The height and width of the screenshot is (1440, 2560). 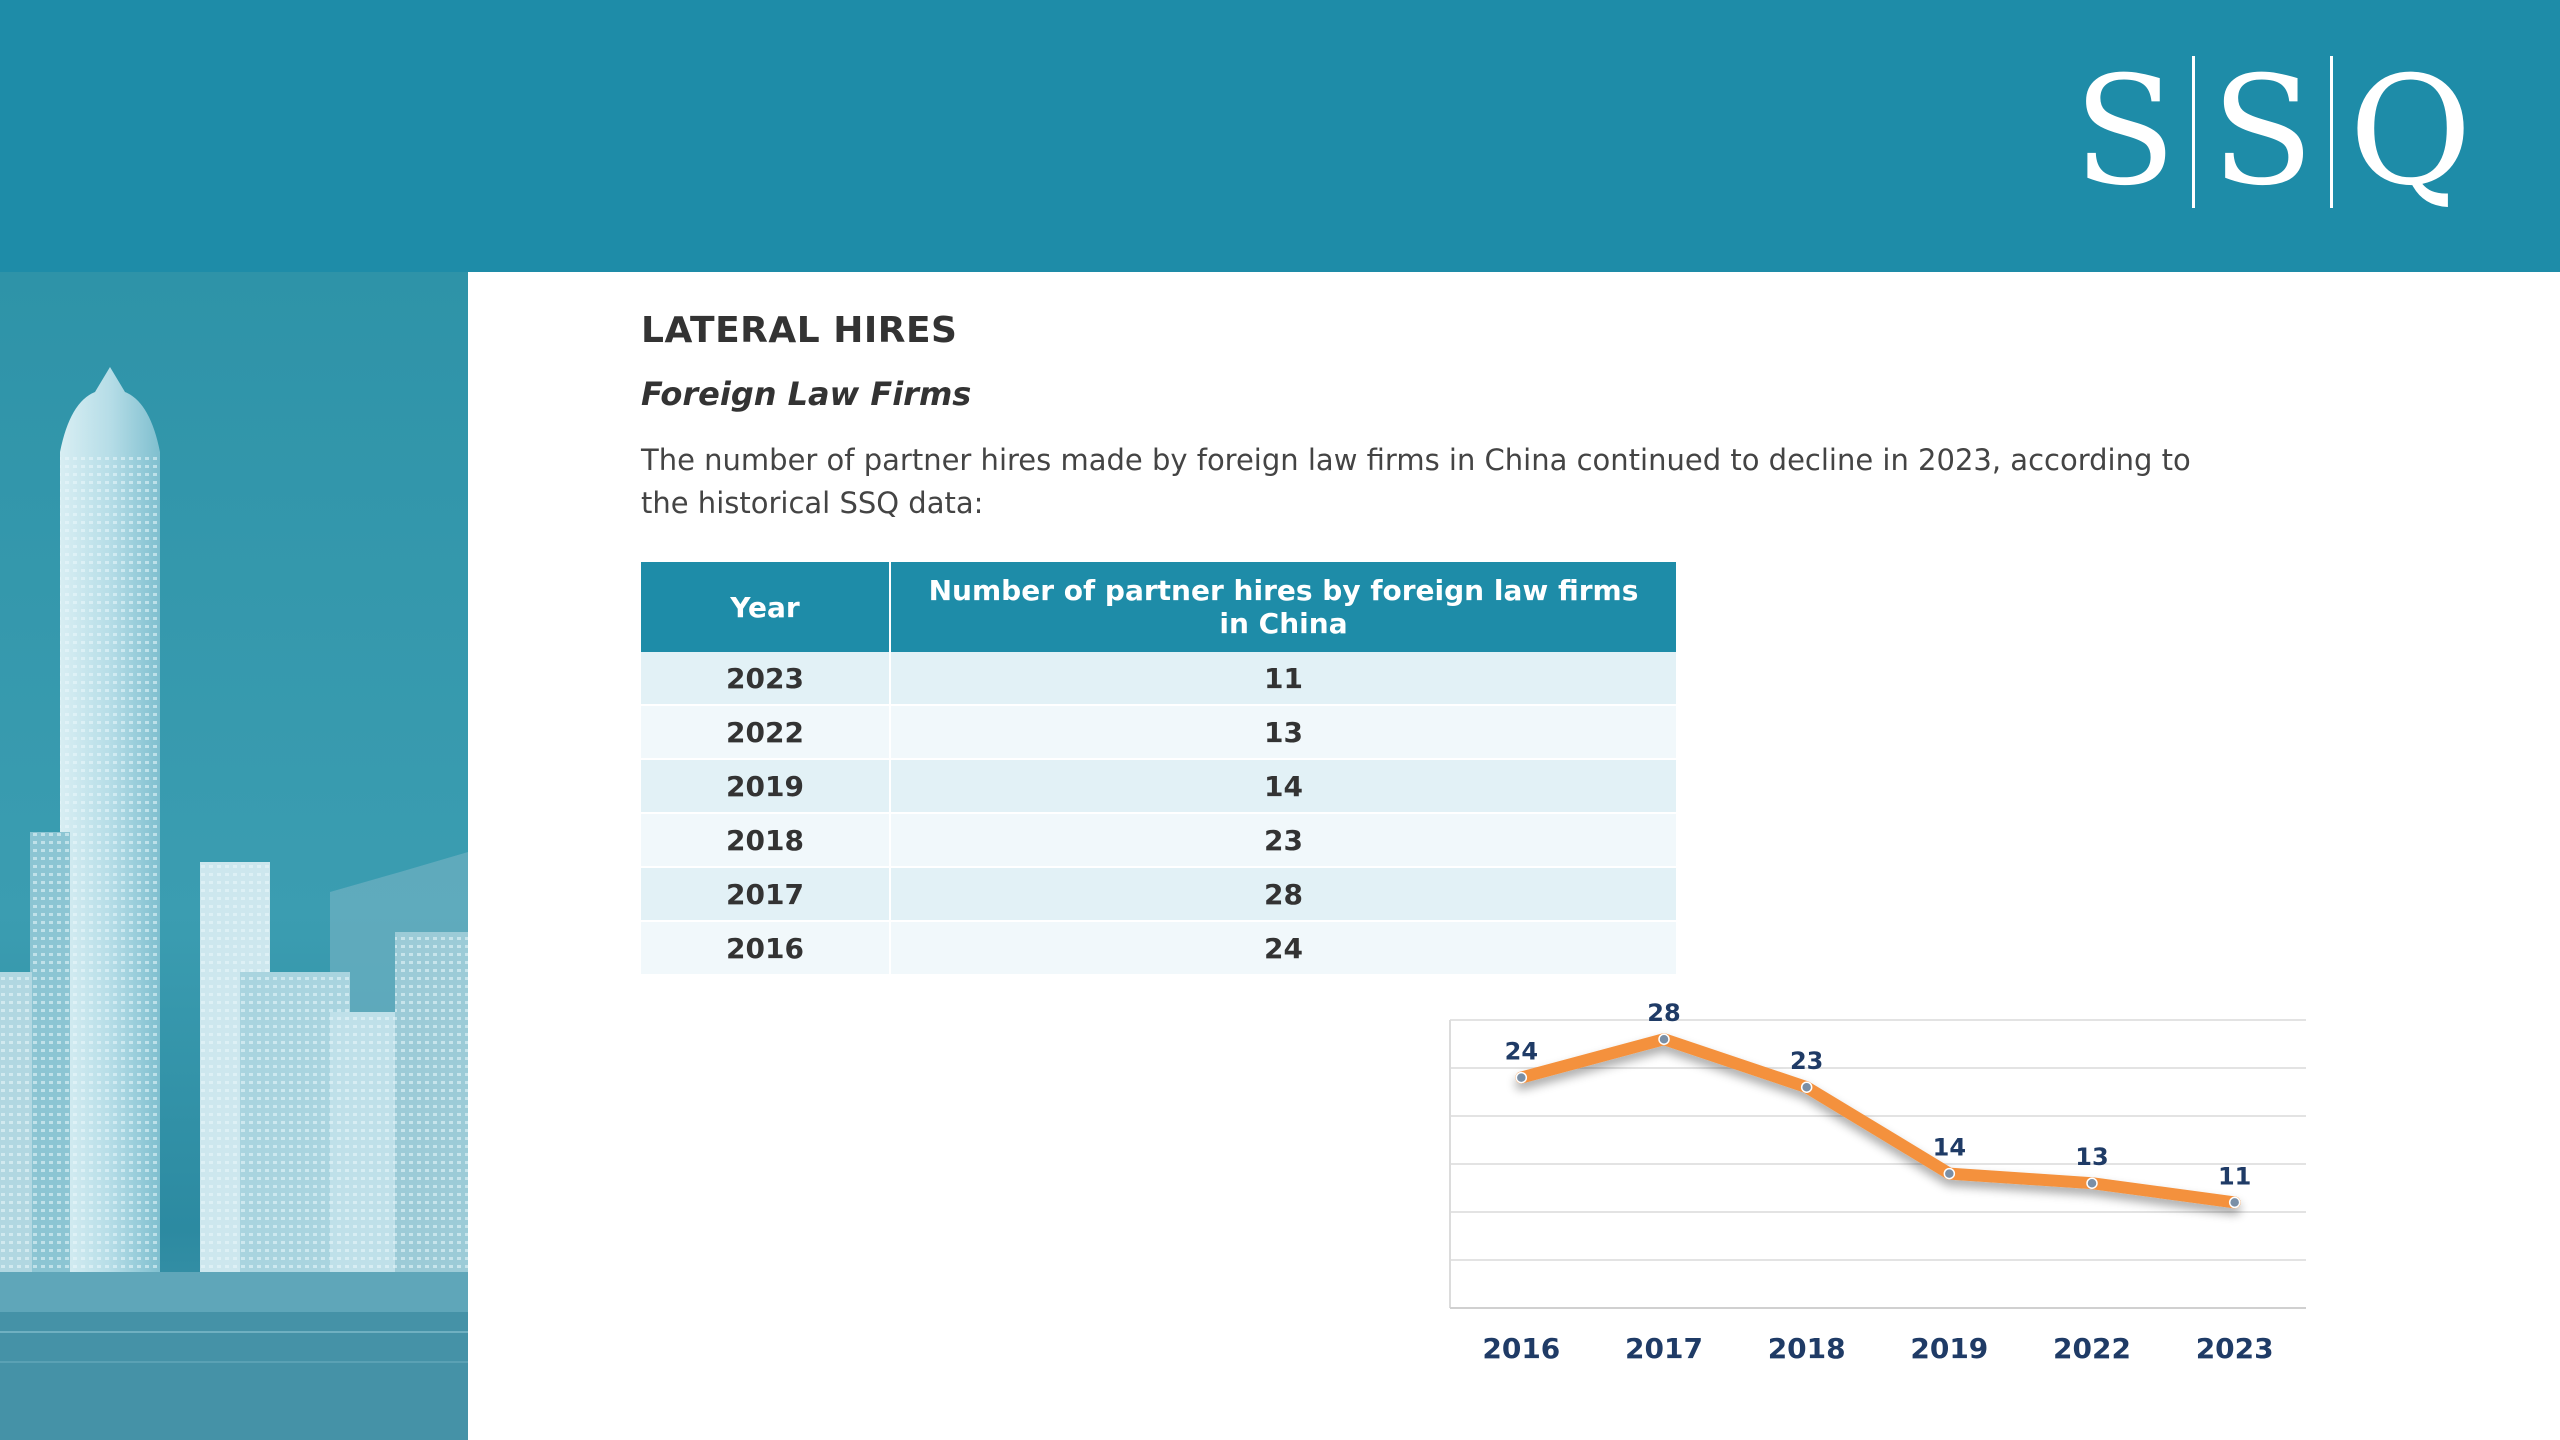 What do you see at coordinates (766, 894) in the screenshot?
I see `table-cell-year: 2017` at bounding box center [766, 894].